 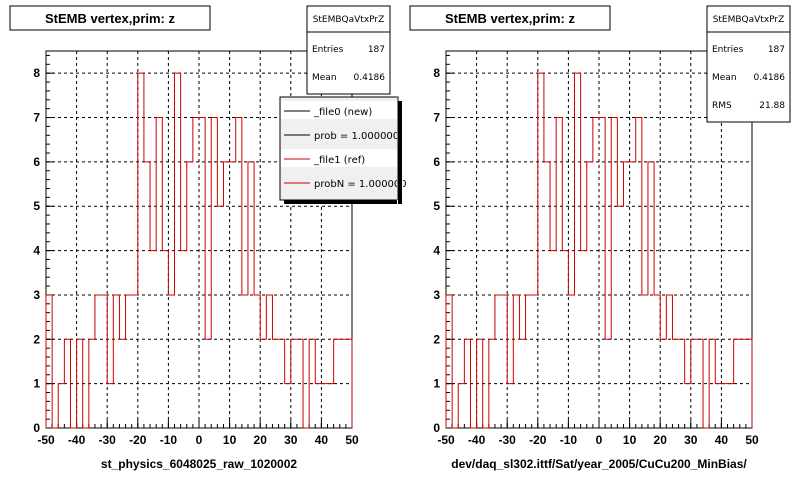 I want to click on stats-label: Mean, so click(x=324, y=78).